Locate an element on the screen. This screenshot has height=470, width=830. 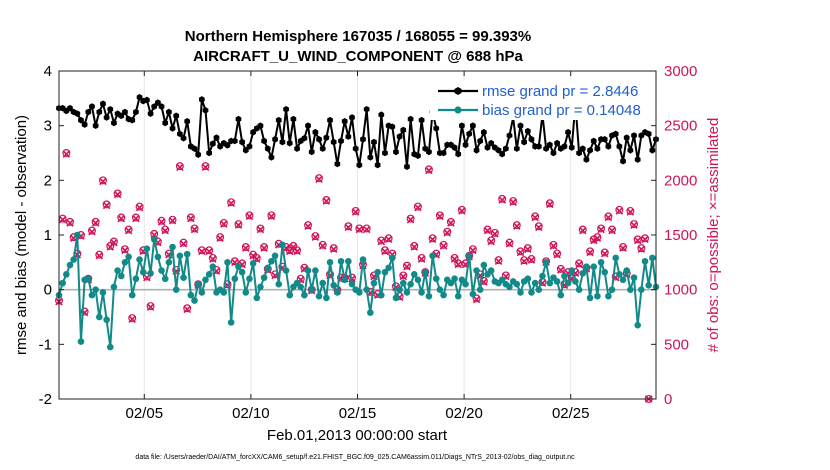
legend-rmse-label: rmse grand pr = 2.8446 is located at coordinates (560, 91).